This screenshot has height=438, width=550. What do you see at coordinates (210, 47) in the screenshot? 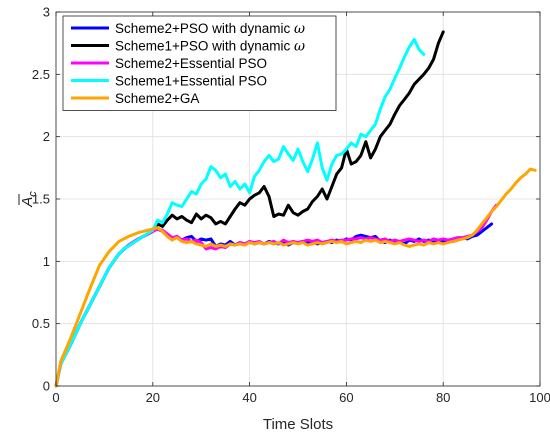
I see `legend-label: Scheme1+PSO with dynamic ω` at bounding box center [210, 47].